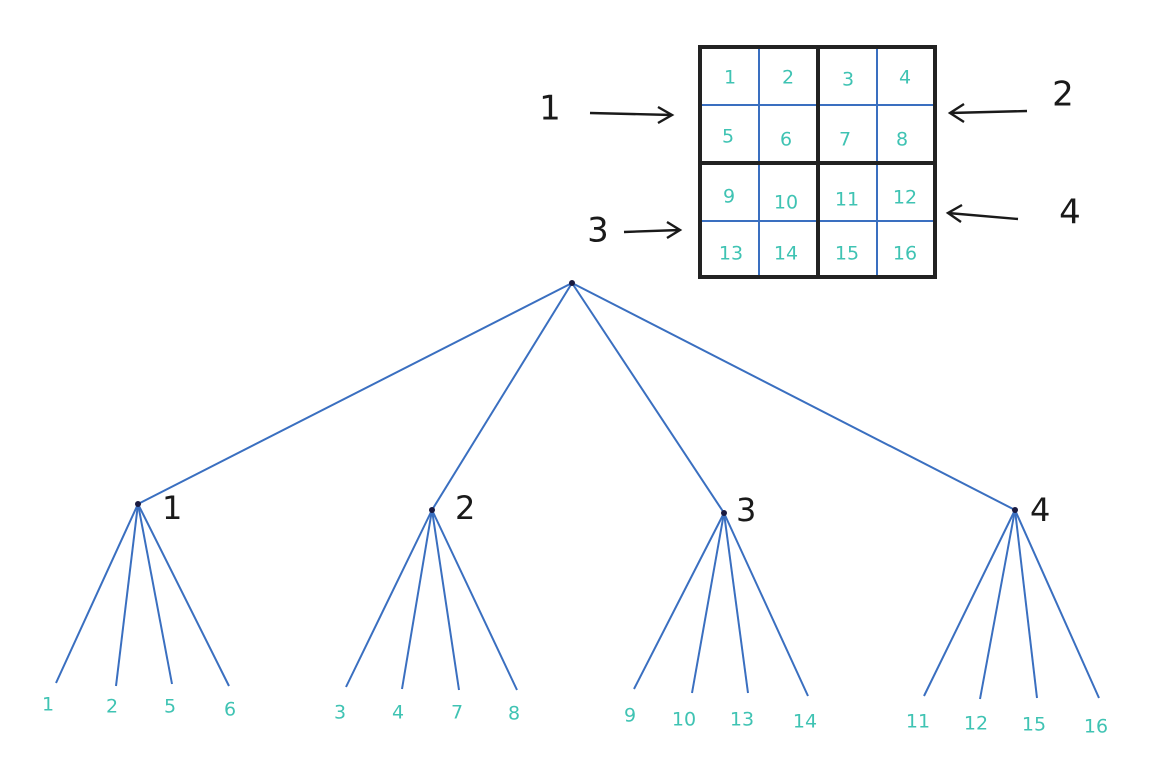  What do you see at coordinates (550, 109) in the screenshot?
I see `quadrant-label-1: 1` at bounding box center [550, 109].